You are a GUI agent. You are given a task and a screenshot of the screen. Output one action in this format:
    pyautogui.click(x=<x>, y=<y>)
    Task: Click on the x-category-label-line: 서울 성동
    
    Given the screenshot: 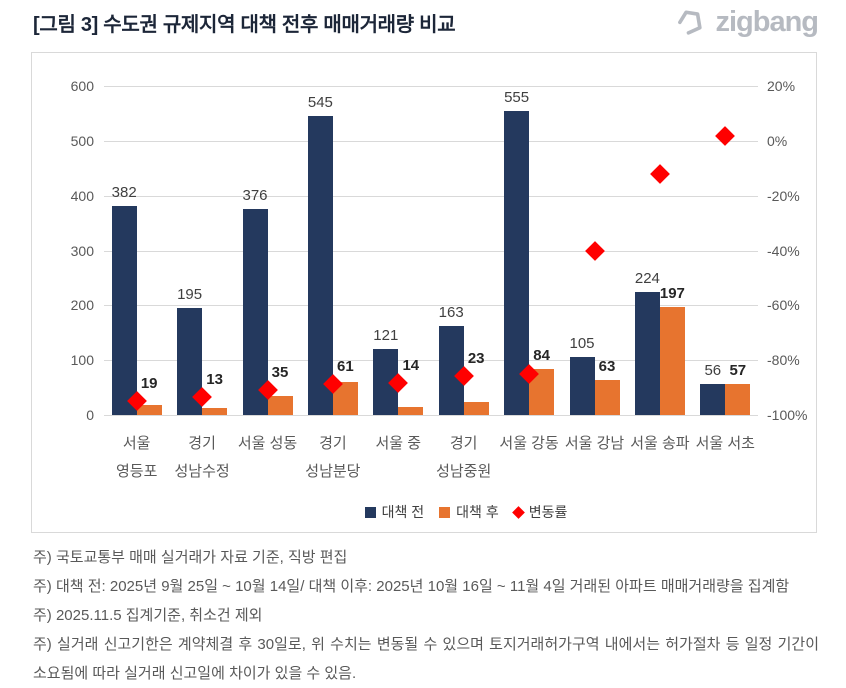 What is the action you would take?
    pyautogui.click(x=267, y=443)
    